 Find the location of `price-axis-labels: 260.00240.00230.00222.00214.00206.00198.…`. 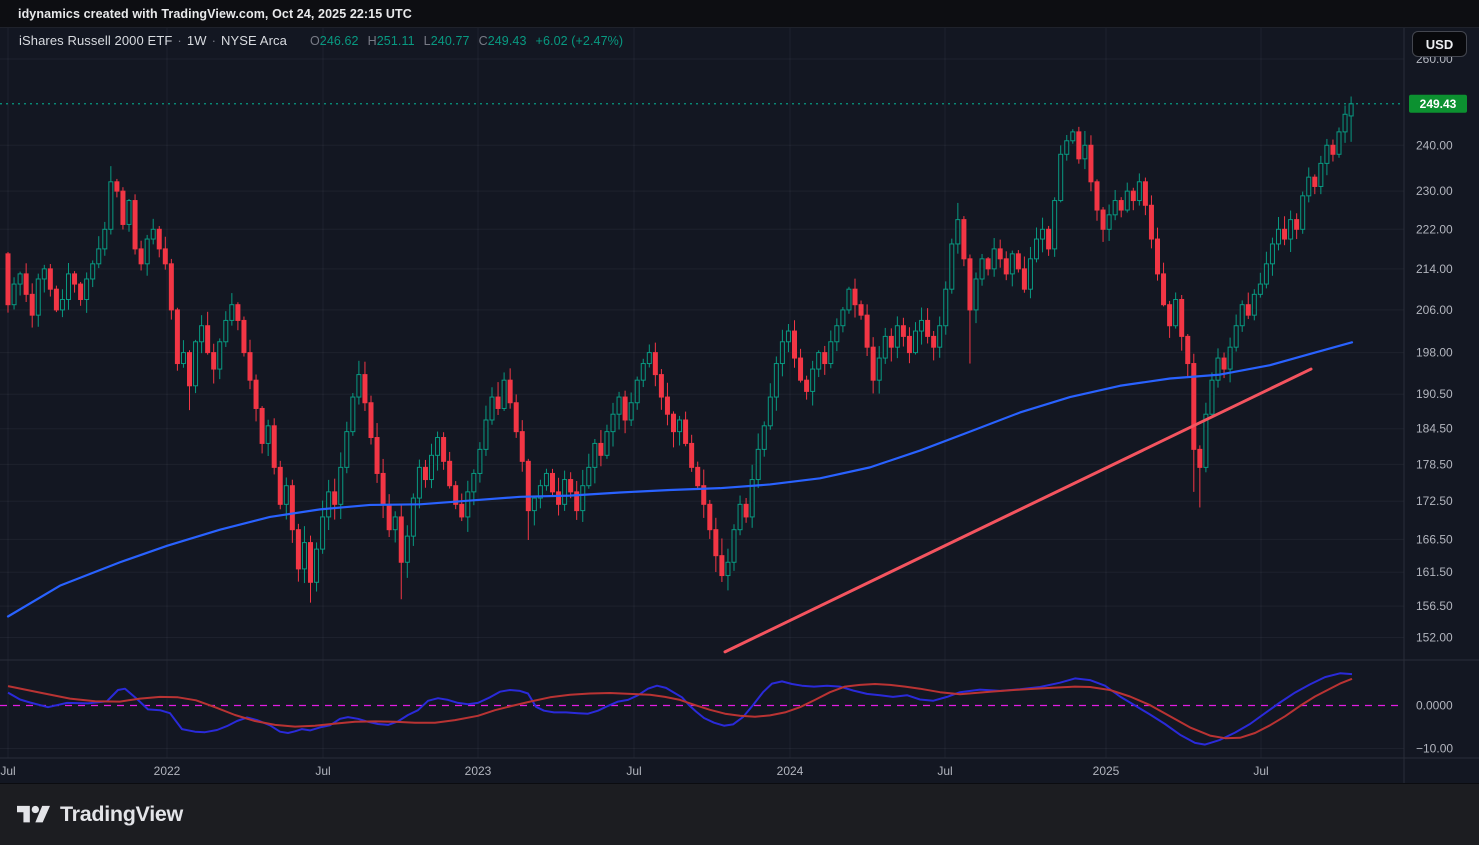

price-axis-labels: 260.00240.00230.00222.00214.00206.00198.… is located at coordinates (1434, 404).